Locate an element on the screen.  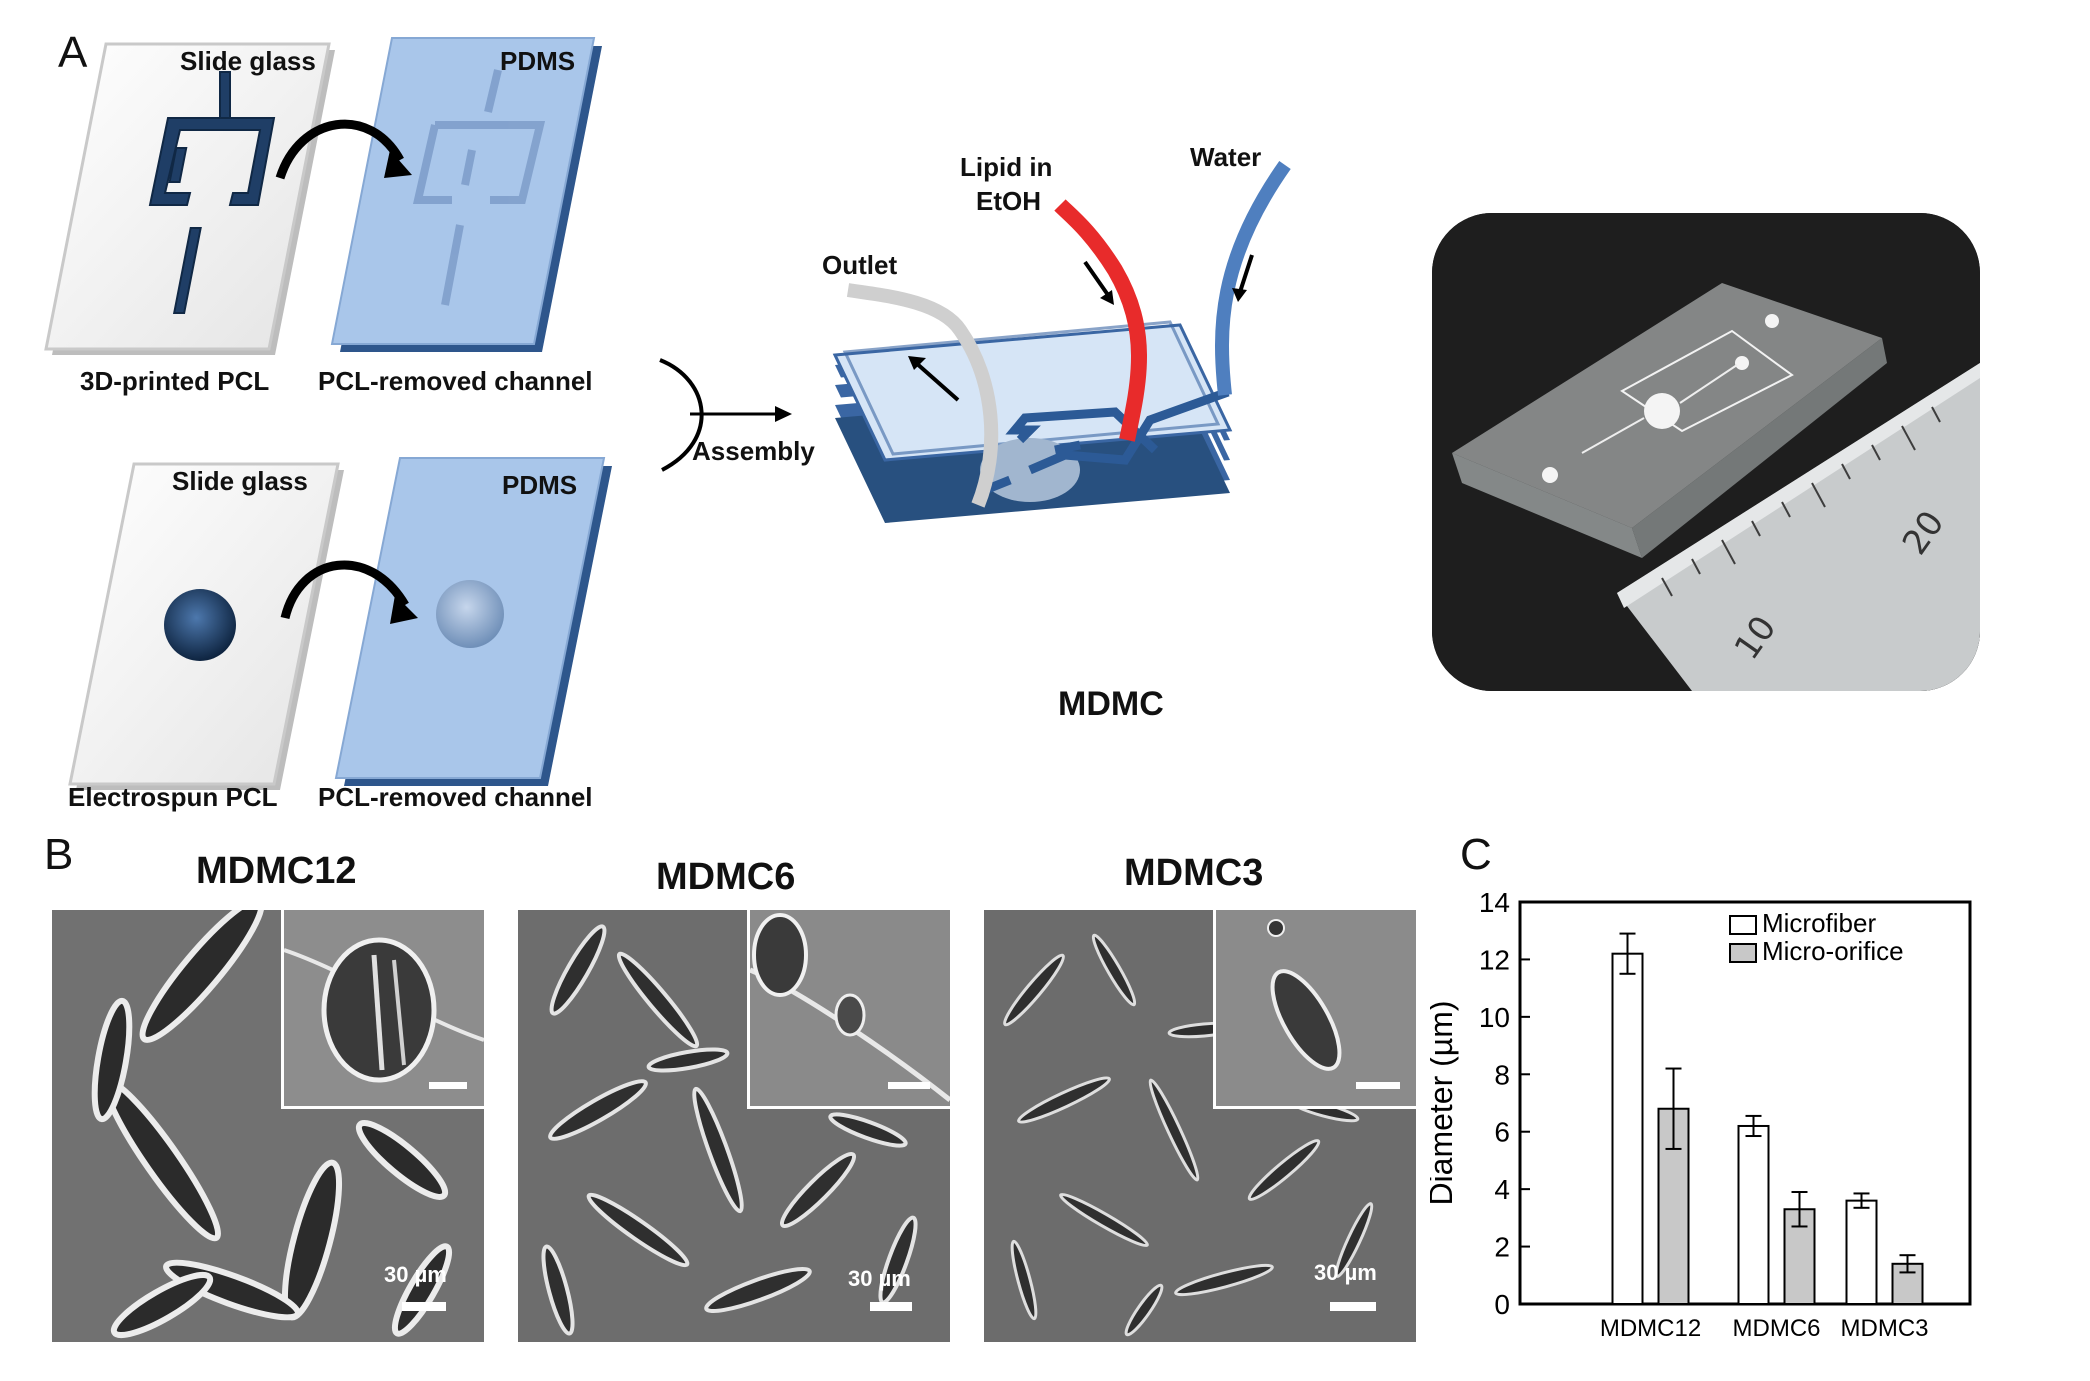
sem-title-mdmc12: MDMC12 is located at coordinates (276, 871).